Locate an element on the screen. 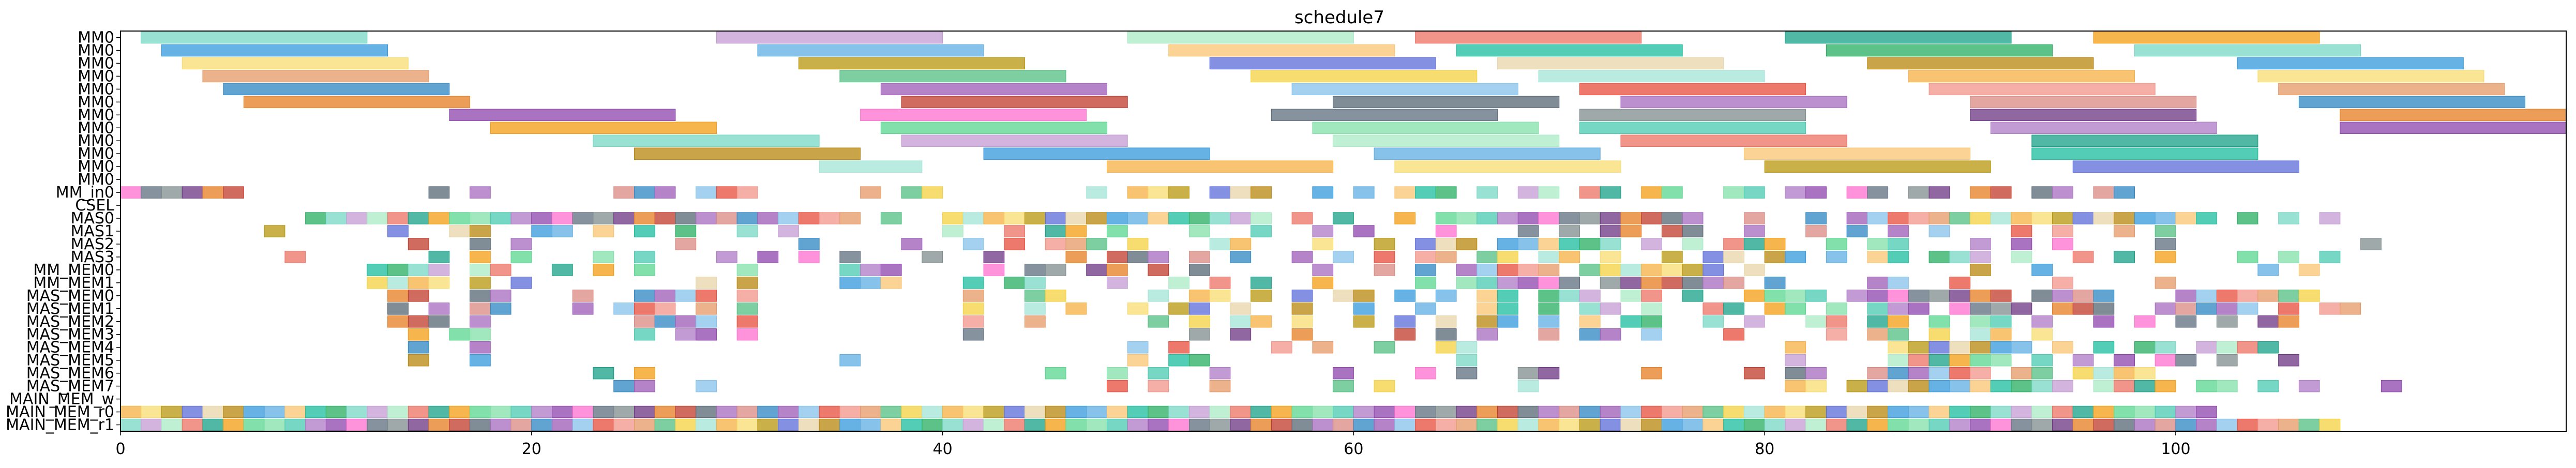  row-label: MM0 is located at coordinates (96, 89).